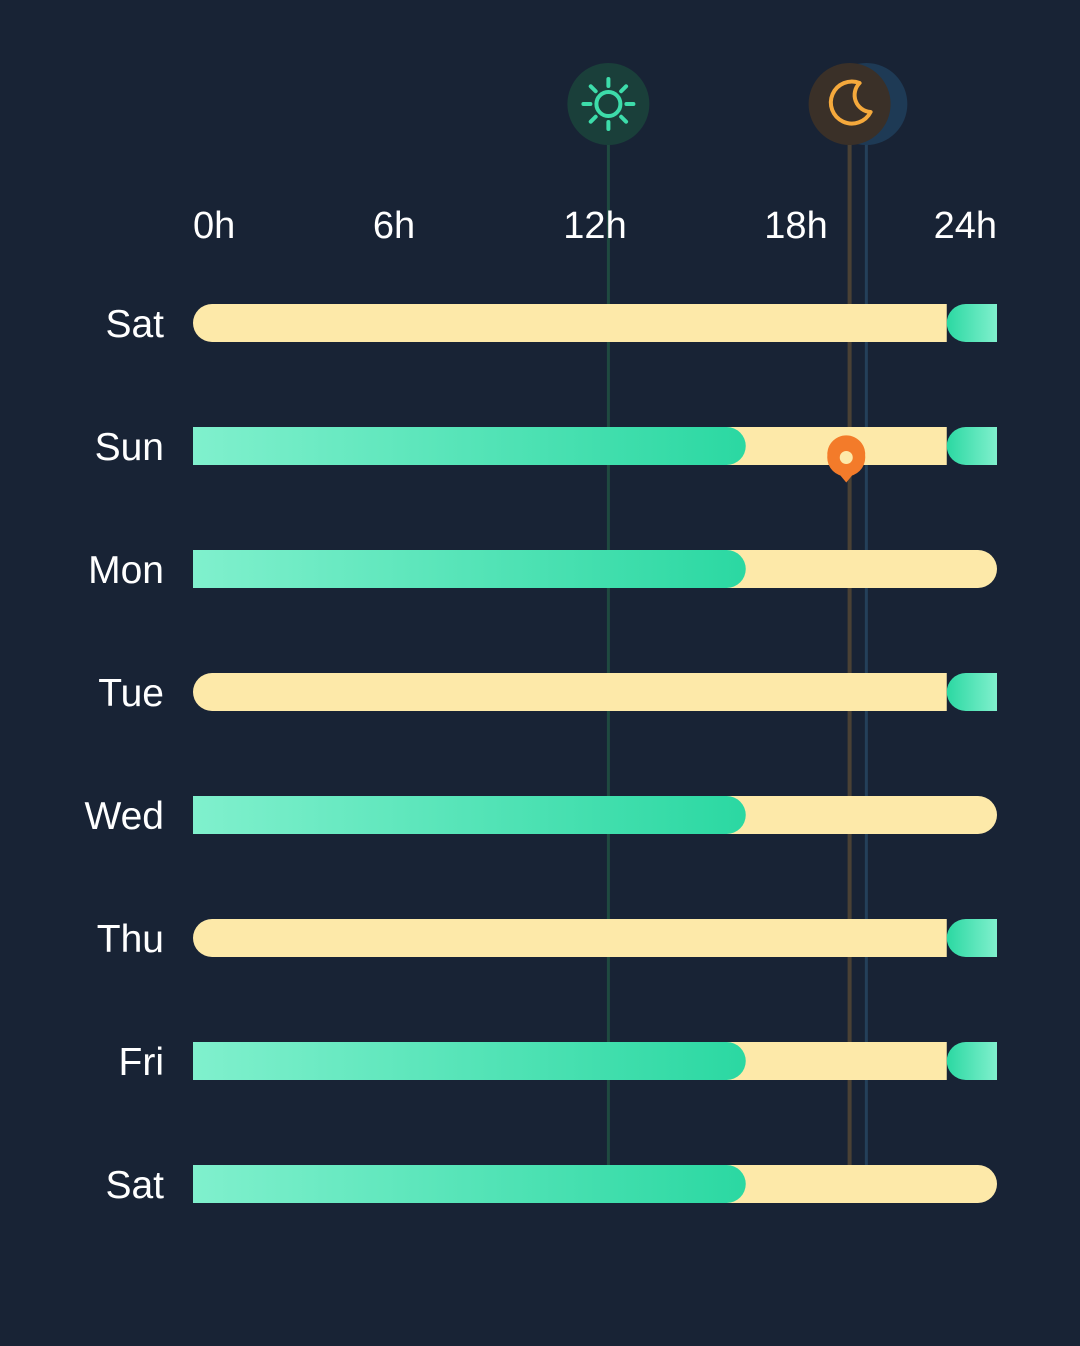  Describe the element at coordinates (131, 693) in the screenshot. I see `day-label: Tue` at that location.